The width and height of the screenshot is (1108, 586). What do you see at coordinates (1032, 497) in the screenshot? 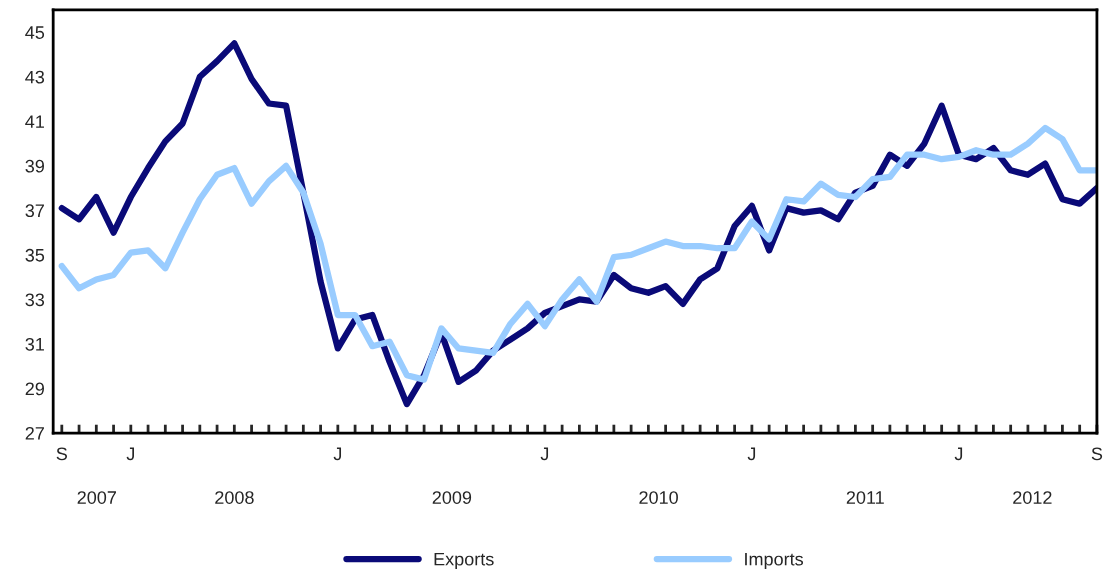
I see `x2-tick-label: 2012` at bounding box center [1032, 497].